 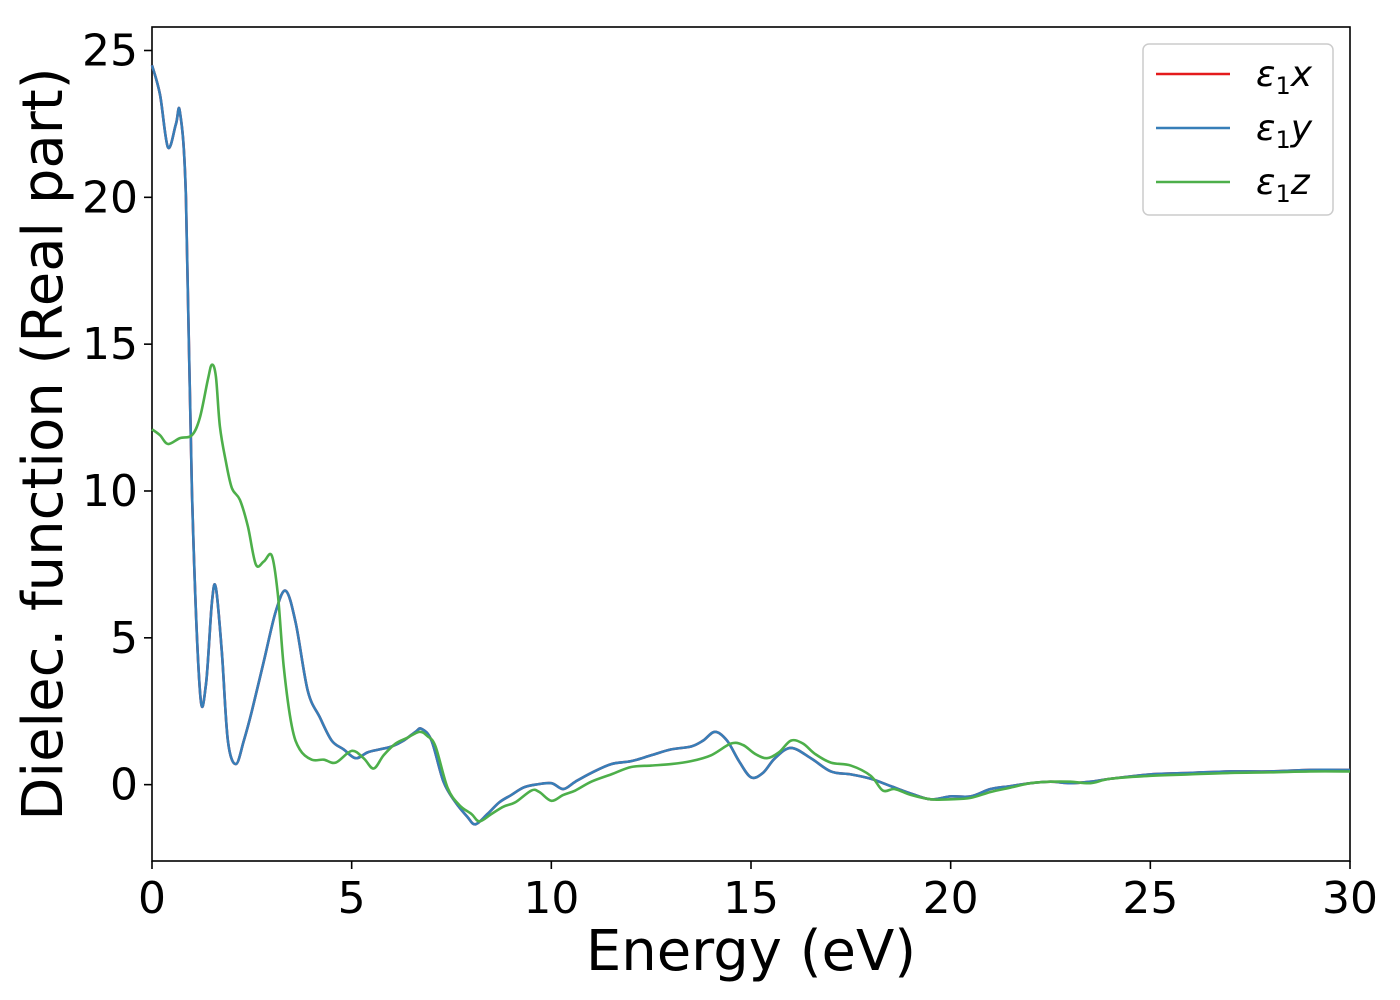 I want to click on y-tick-label: 5, so click(x=124, y=638).